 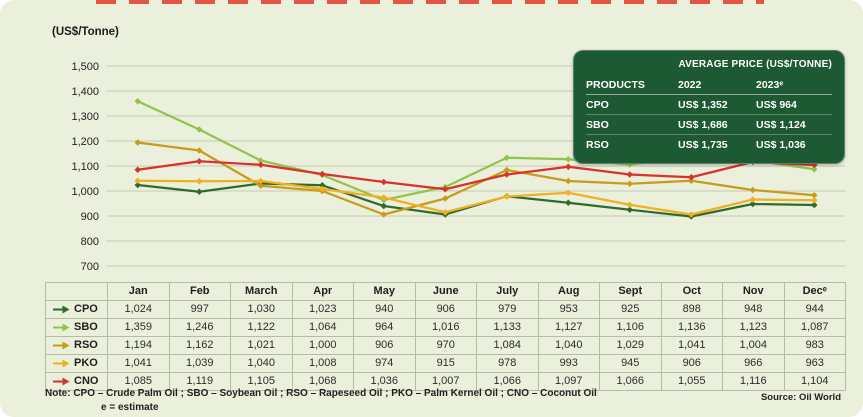 I want to click on month-header-feb: Feb, so click(x=200, y=292).